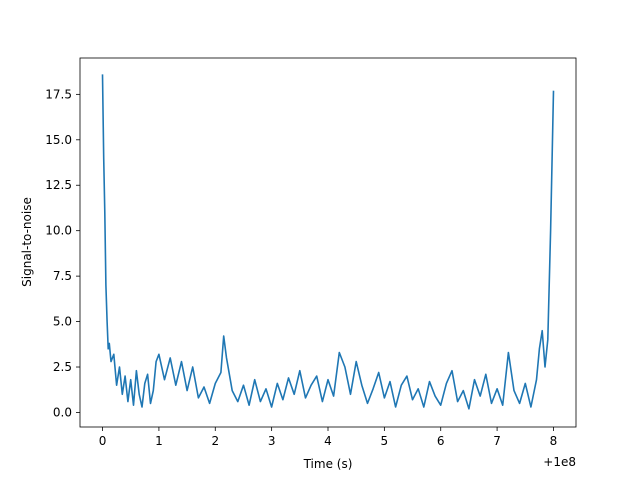 This screenshot has height=480, width=640. What do you see at coordinates (62, 276) in the screenshot?
I see `y-tick-label: 7.5` at bounding box center [62, 276].